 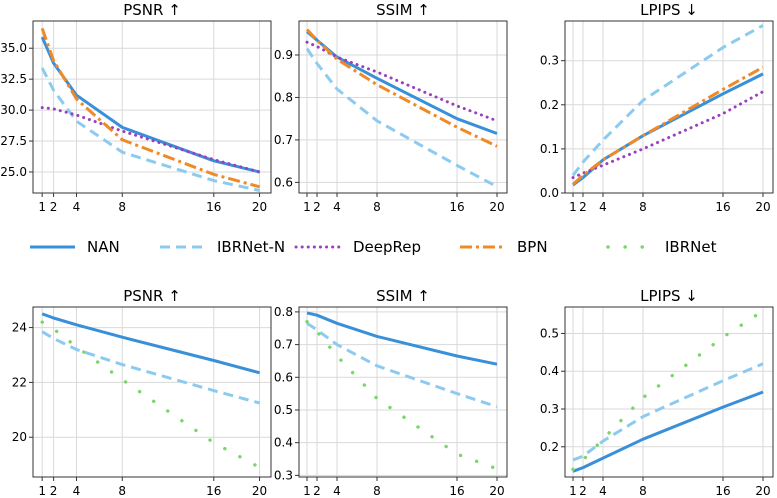 What do you see at coordinates (103, 247) in the screenshot?
I see `legend-label: NAN` at bounding box center [103, 247].